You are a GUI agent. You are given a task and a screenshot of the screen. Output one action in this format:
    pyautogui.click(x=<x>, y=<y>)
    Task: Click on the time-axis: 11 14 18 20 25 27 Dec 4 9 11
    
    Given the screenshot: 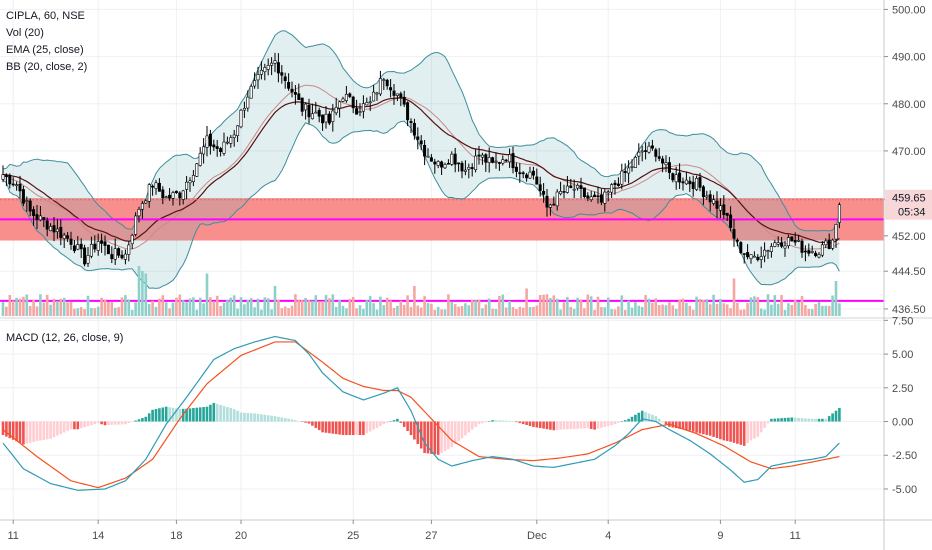 What is the action you would take?
    pyautogui.click(x=466, y=530)
    